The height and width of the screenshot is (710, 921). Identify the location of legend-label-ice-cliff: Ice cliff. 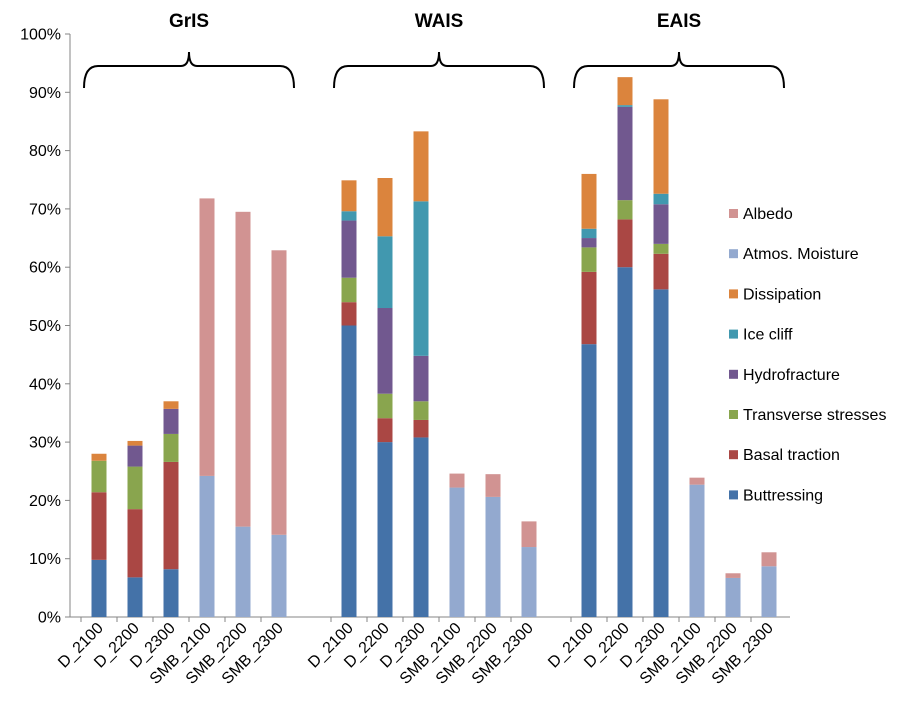
(768, 335).